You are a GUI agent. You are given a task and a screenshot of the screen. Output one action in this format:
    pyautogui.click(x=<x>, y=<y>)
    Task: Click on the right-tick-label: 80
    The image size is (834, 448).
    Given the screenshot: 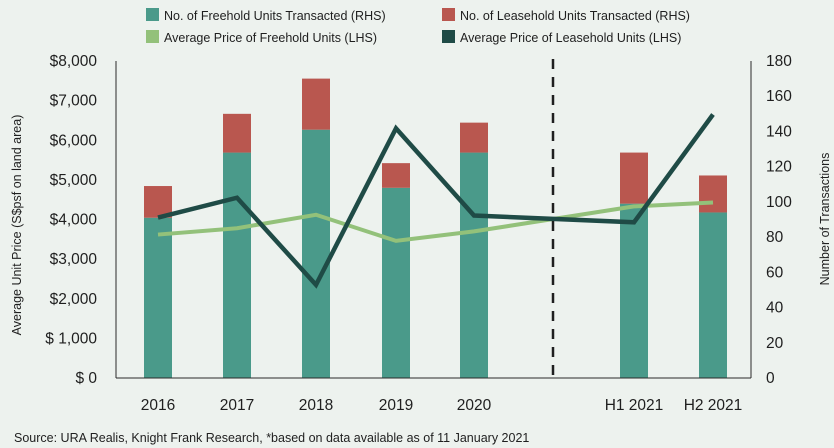 What is the action you would take?
    pyautogui.click(x=775, y=237)
    